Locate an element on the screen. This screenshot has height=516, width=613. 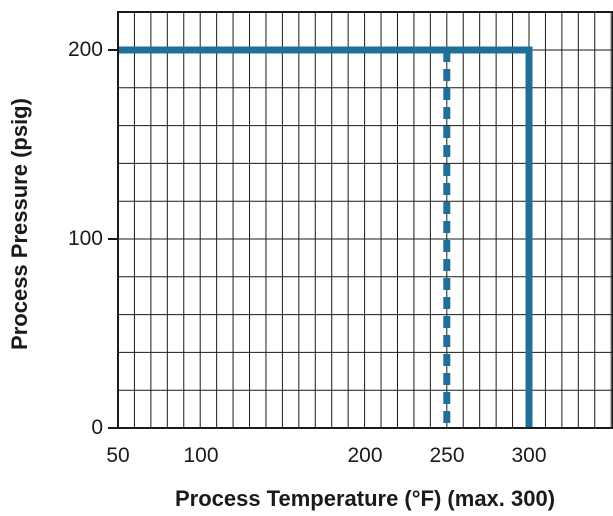
x-tick-label: 300 is located at coordinates (529, 455).